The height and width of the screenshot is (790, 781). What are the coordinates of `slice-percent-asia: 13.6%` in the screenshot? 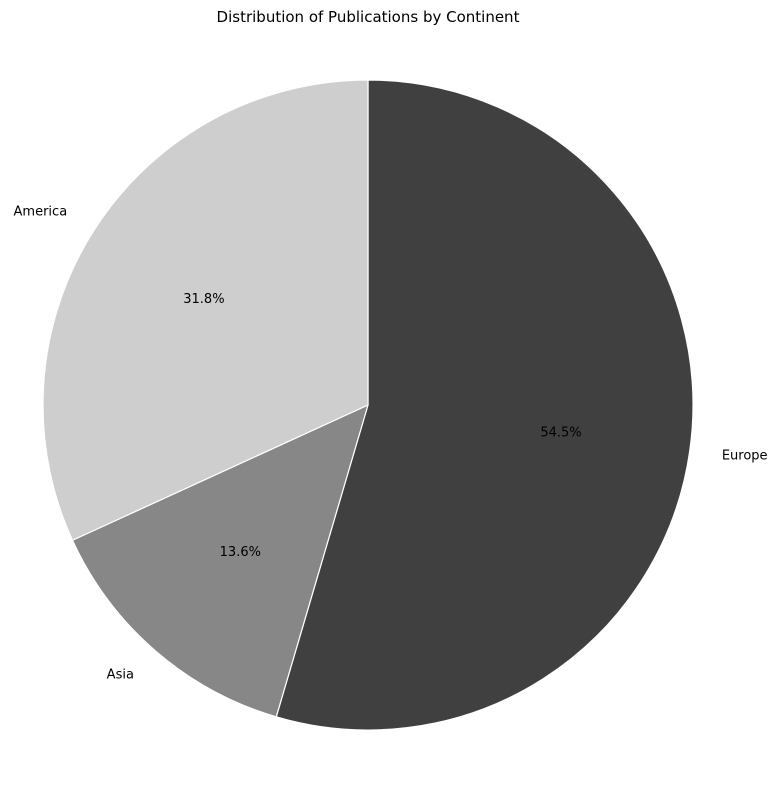 It's located at (240, 552).